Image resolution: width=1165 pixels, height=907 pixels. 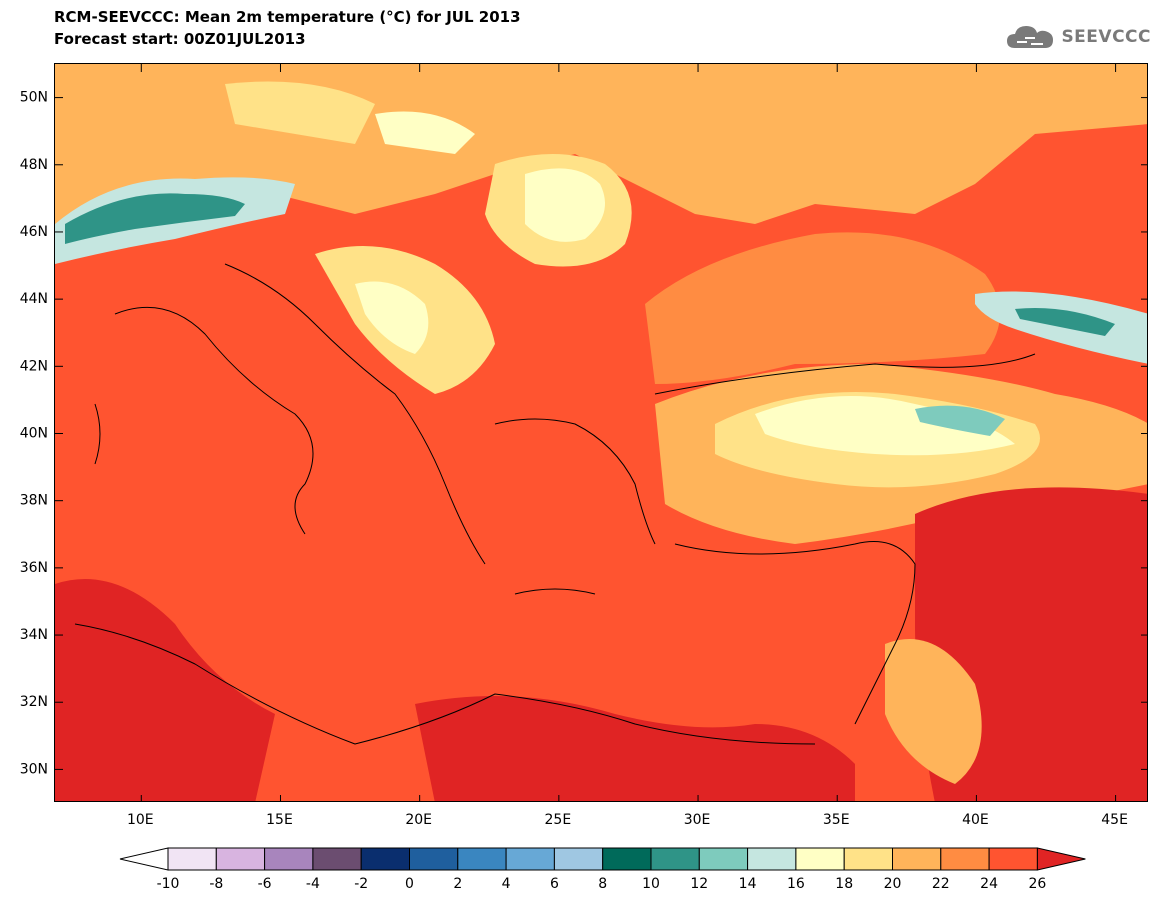 I want to click on cloud-icon, so click(x=1030, y=37).